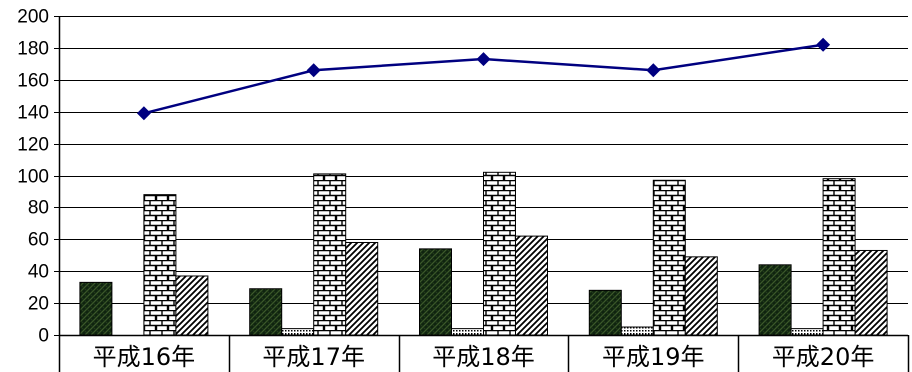 The width and height of the screenshot is (912, 372). Describe the element at coordinates (38, 208) in the screenshot. I see `y-tick-label: 80` at that location.